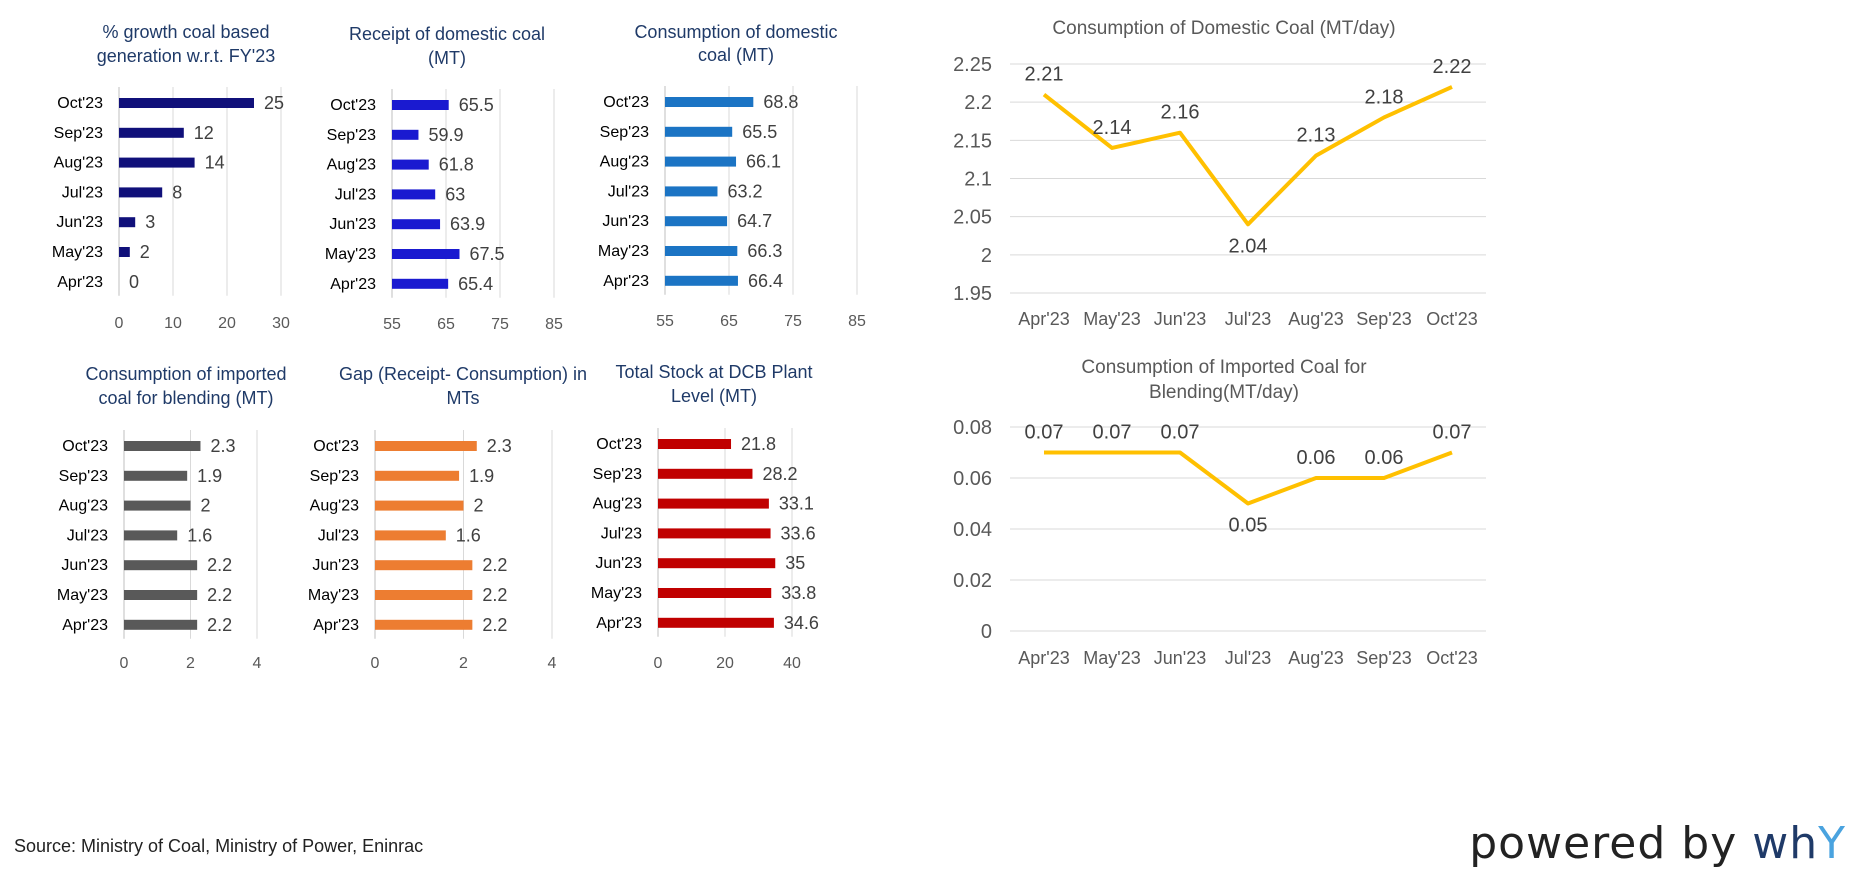 The height and width of the screenshot is (889, 1866). I want to click on stock-value-label: 33.8, so click(798, 593).